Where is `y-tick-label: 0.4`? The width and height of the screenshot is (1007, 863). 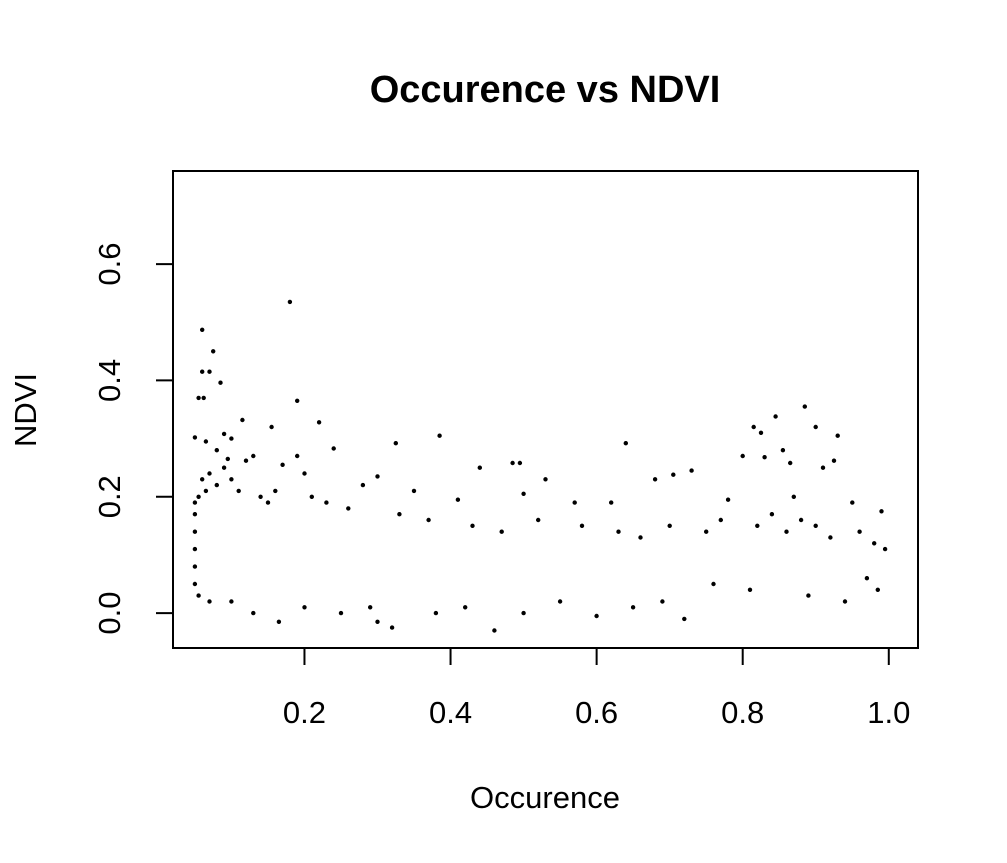
y-tick-label: 0.4 is located at coordinates (109, 380).